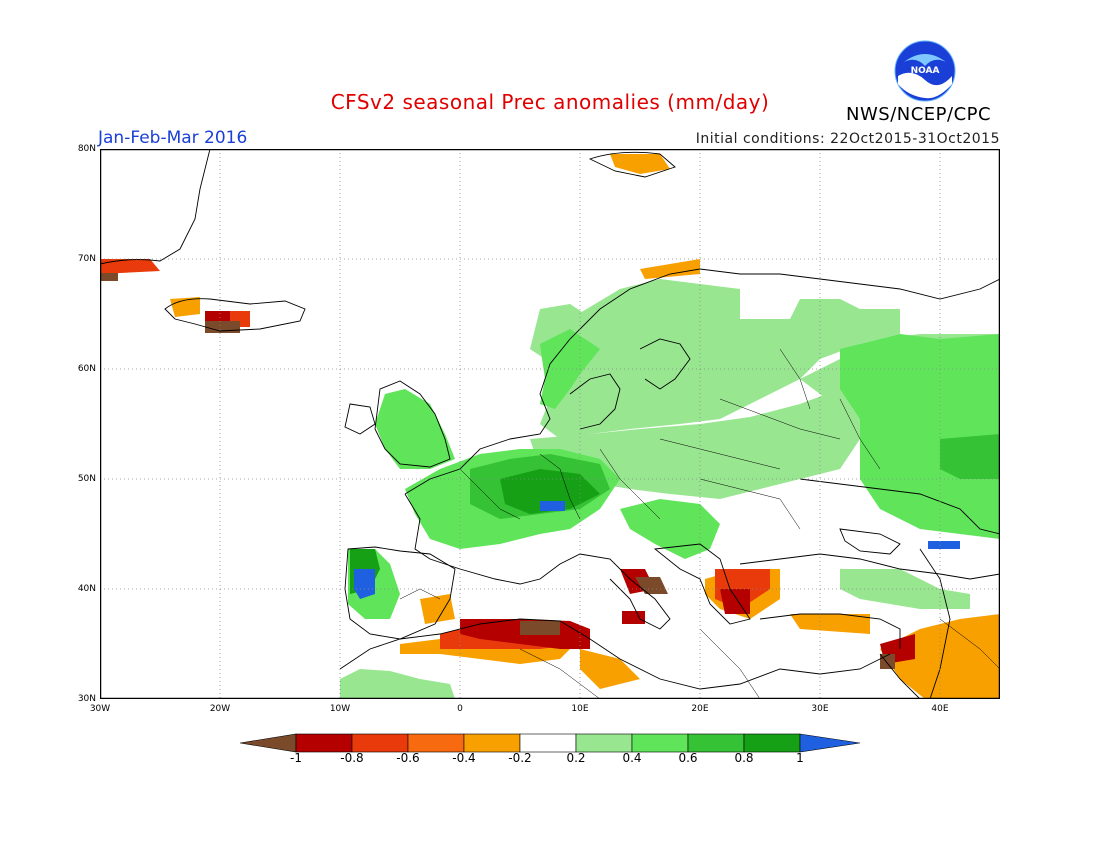  I want to click on anomaly-area-svalbard-orange, so click(640, 164).